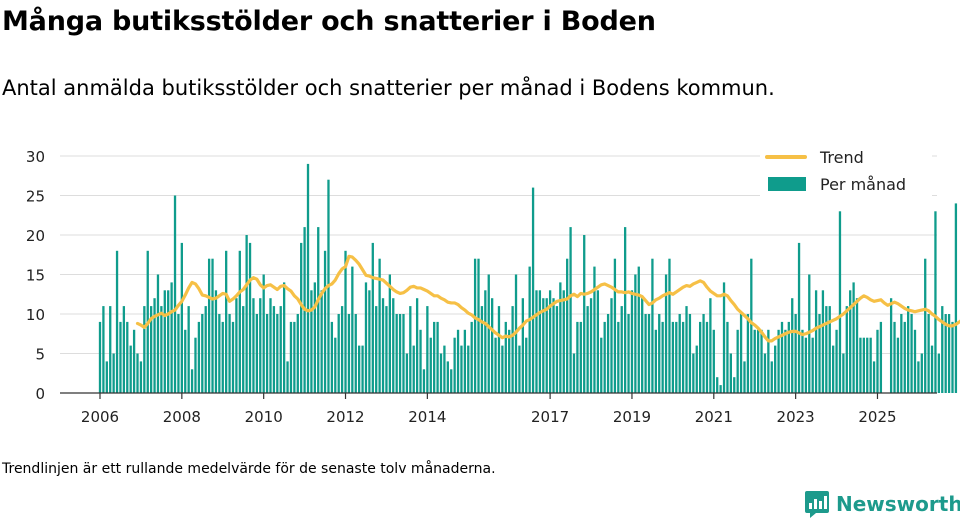 This screenshot has width=960, height=520. I want to click on y-tick-label: 30, so click(35, 157).